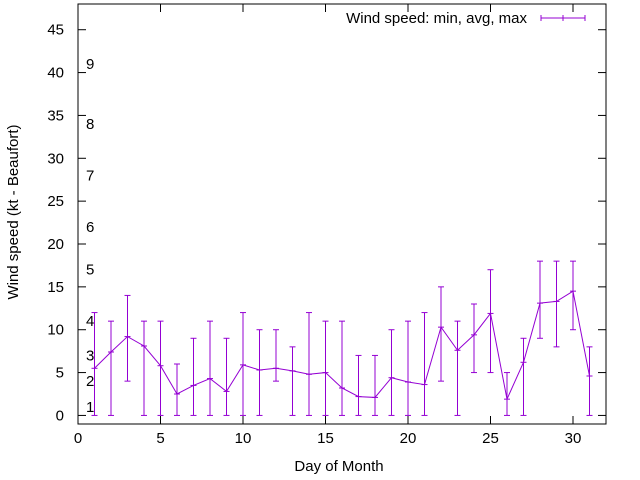  What do you see at coordinates (60, 415) in the screenshot?
I see `y-tick-label: 0` at bounding box center [60, 415].